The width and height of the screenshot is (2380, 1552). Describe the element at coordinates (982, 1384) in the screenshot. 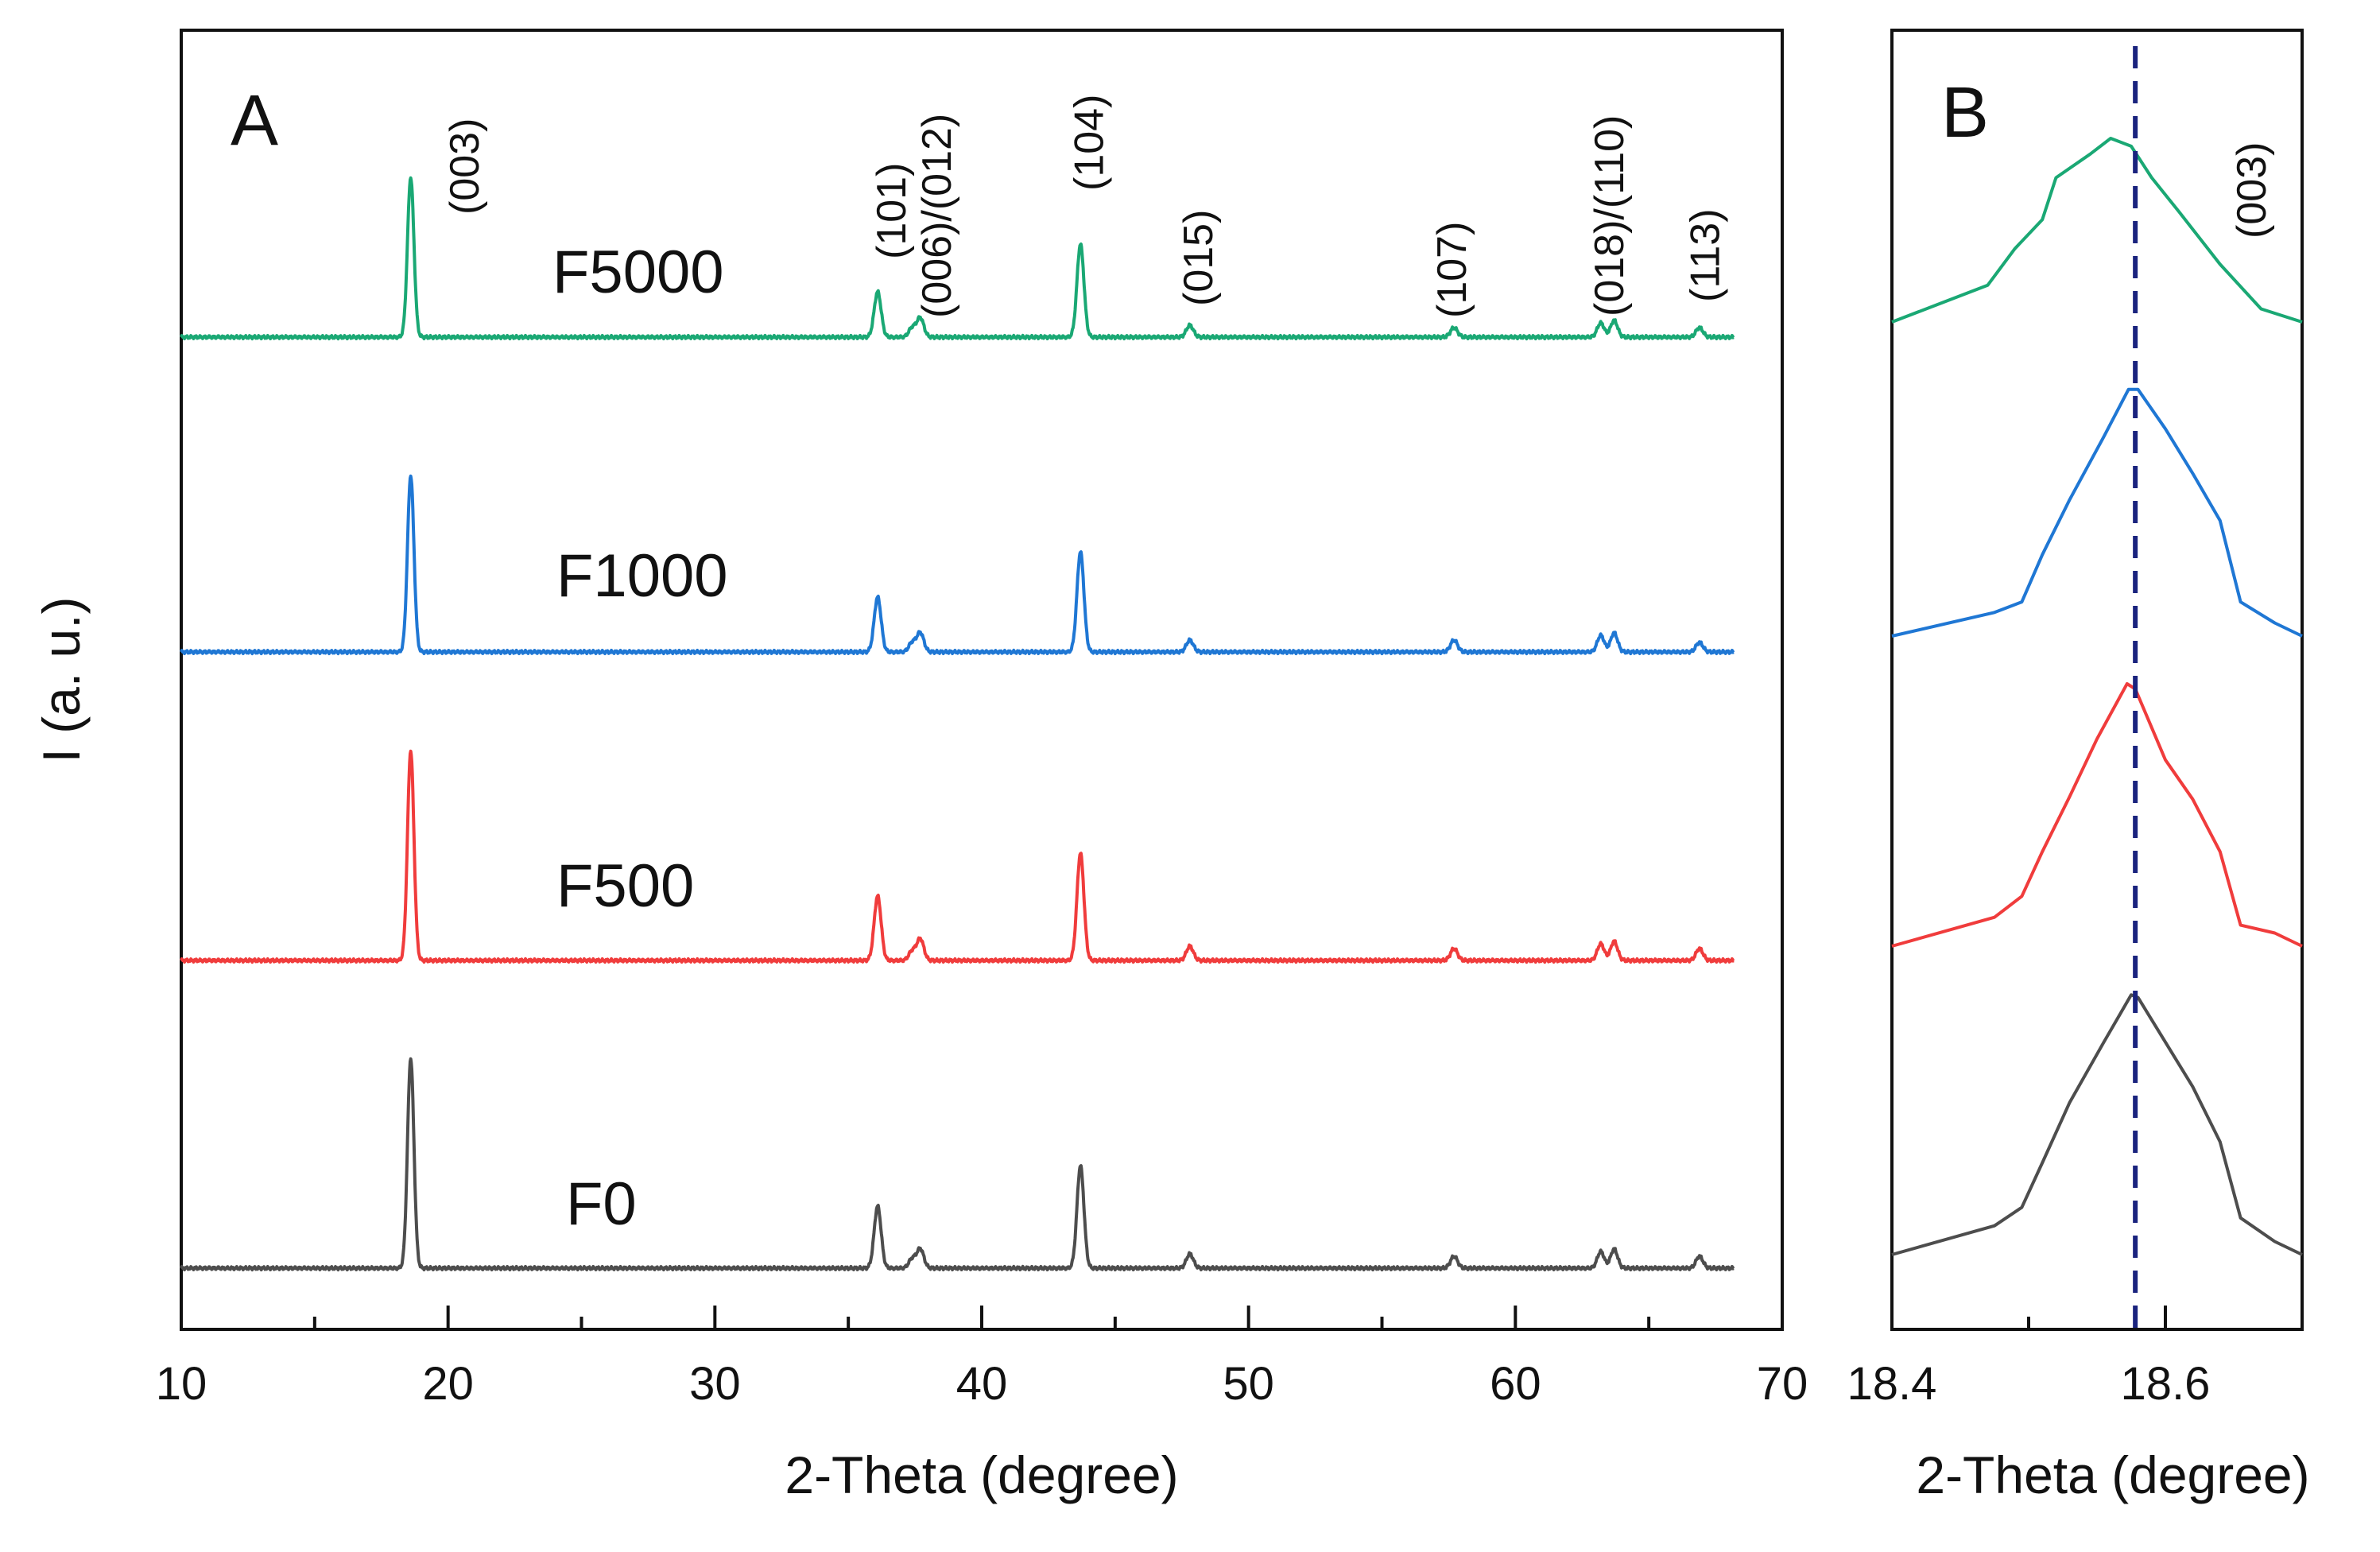

I see `x-tick-label: 40` at that location.